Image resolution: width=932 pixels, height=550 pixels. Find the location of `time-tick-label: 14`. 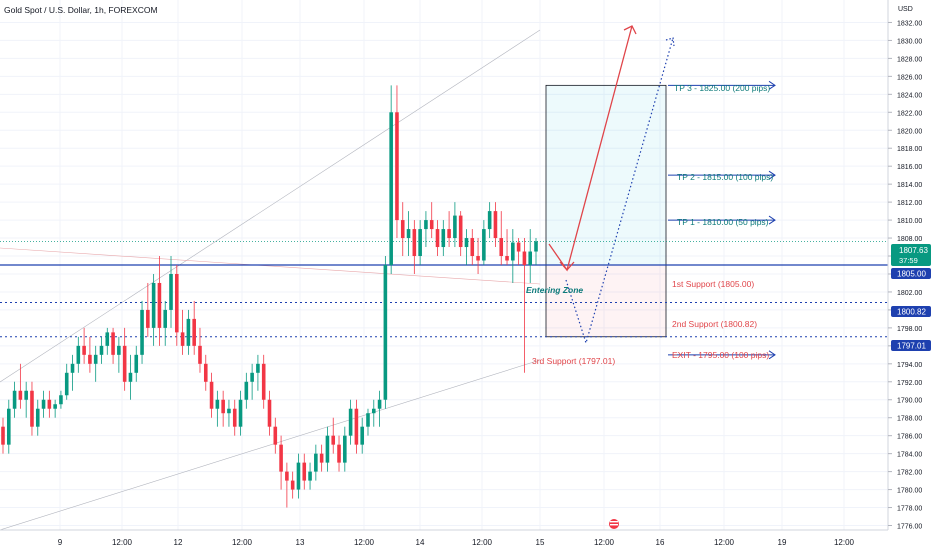

time-tick-label: 14 is located at coordinates (420, 542).